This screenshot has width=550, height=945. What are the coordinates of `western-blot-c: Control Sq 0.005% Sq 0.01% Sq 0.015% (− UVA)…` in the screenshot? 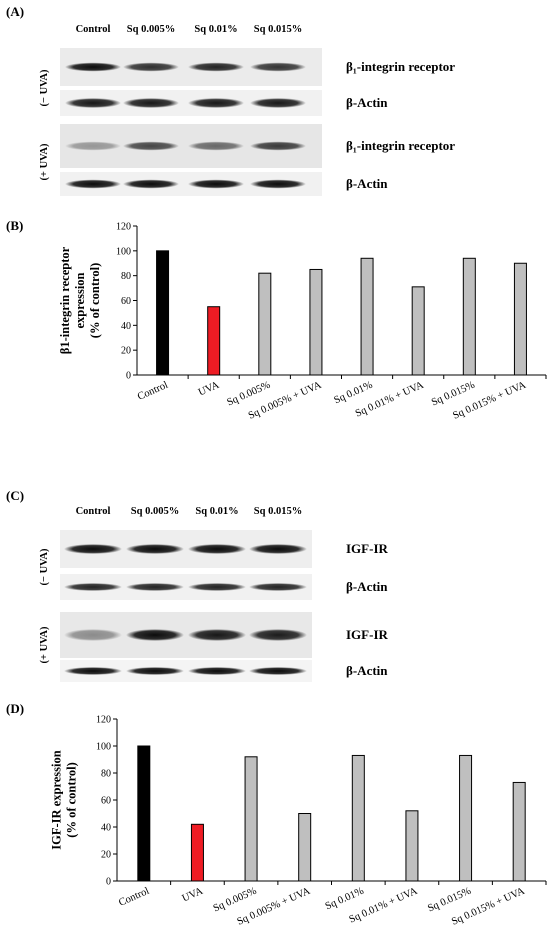 It's located at (214, 594).